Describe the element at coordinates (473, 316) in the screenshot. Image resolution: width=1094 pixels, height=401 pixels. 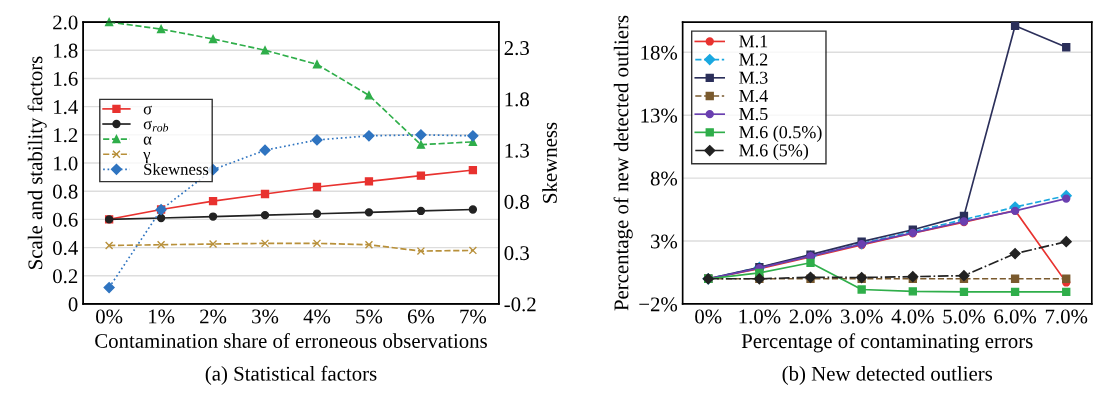
I see `x-tick-label: 7%` at that location.